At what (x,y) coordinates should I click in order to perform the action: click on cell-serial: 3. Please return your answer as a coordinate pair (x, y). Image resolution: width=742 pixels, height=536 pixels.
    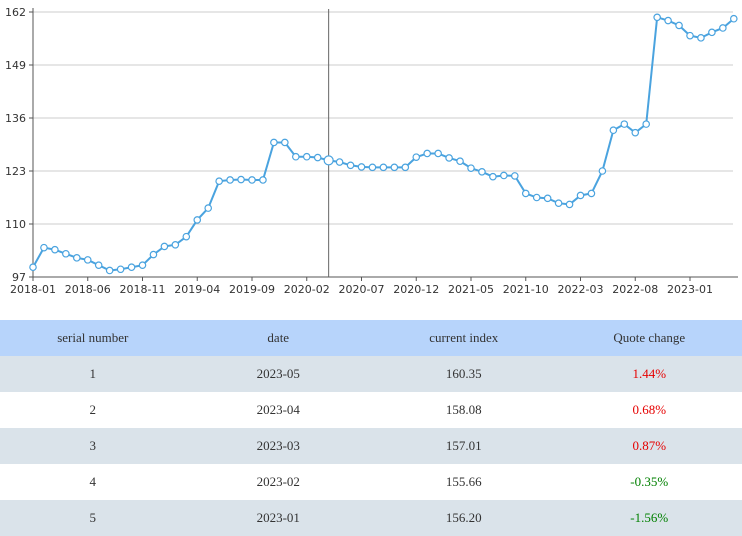
    Looking at the image, I should click on (93, 446).